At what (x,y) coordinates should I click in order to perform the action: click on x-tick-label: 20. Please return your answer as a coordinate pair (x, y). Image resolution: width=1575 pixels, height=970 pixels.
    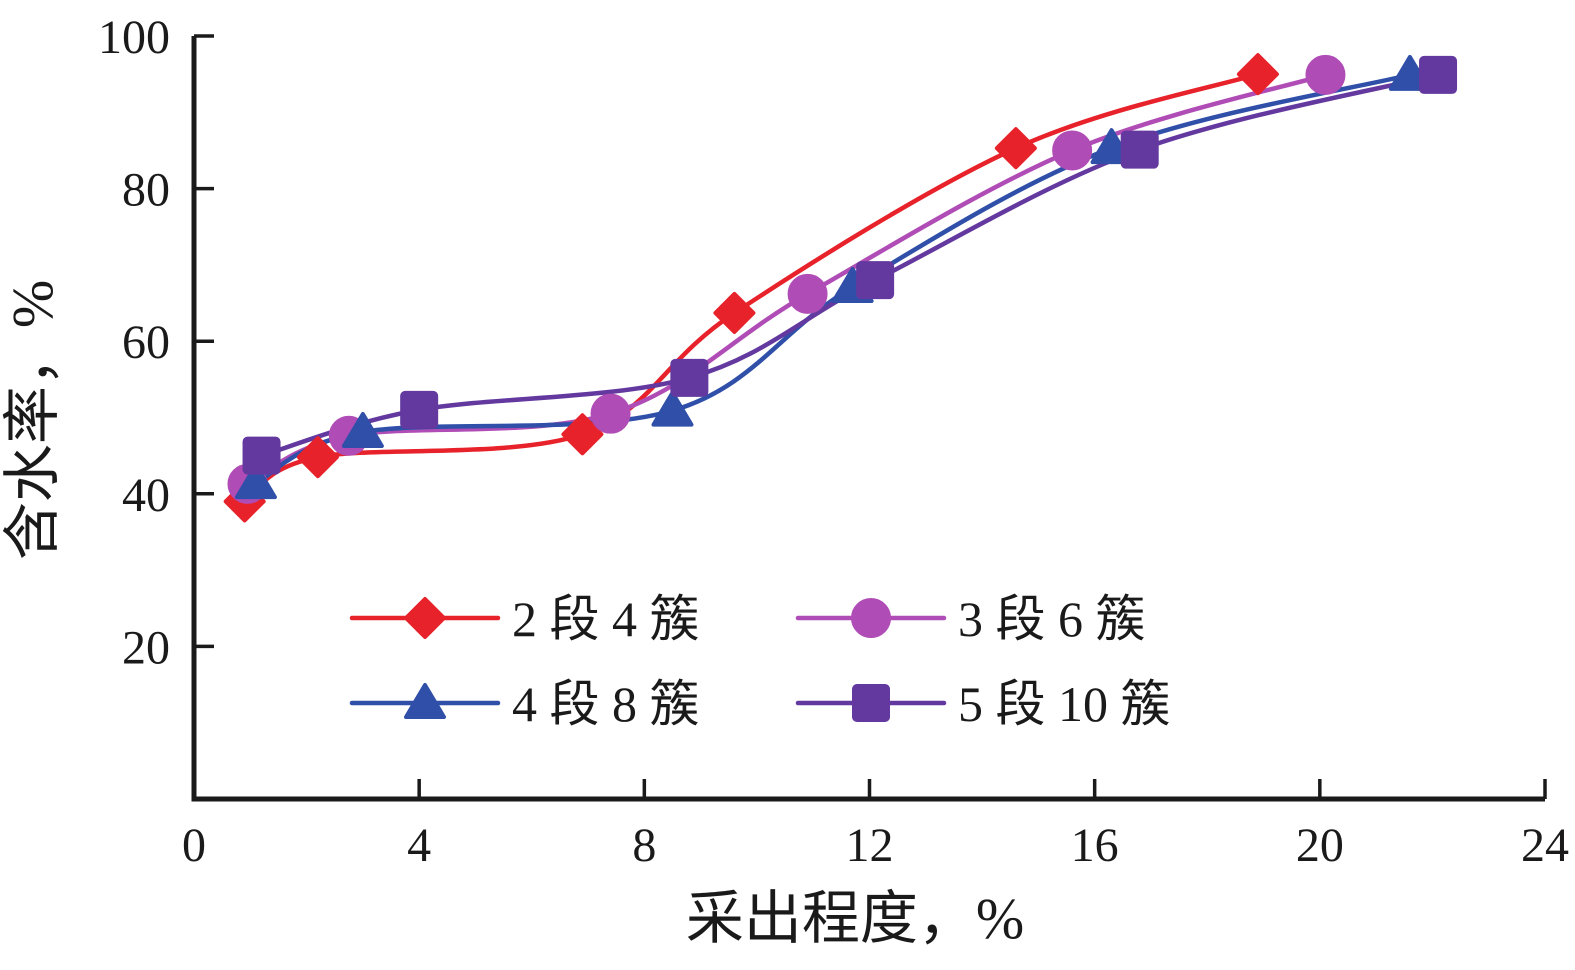
    Looking at the image, I should click on (1320, 845).